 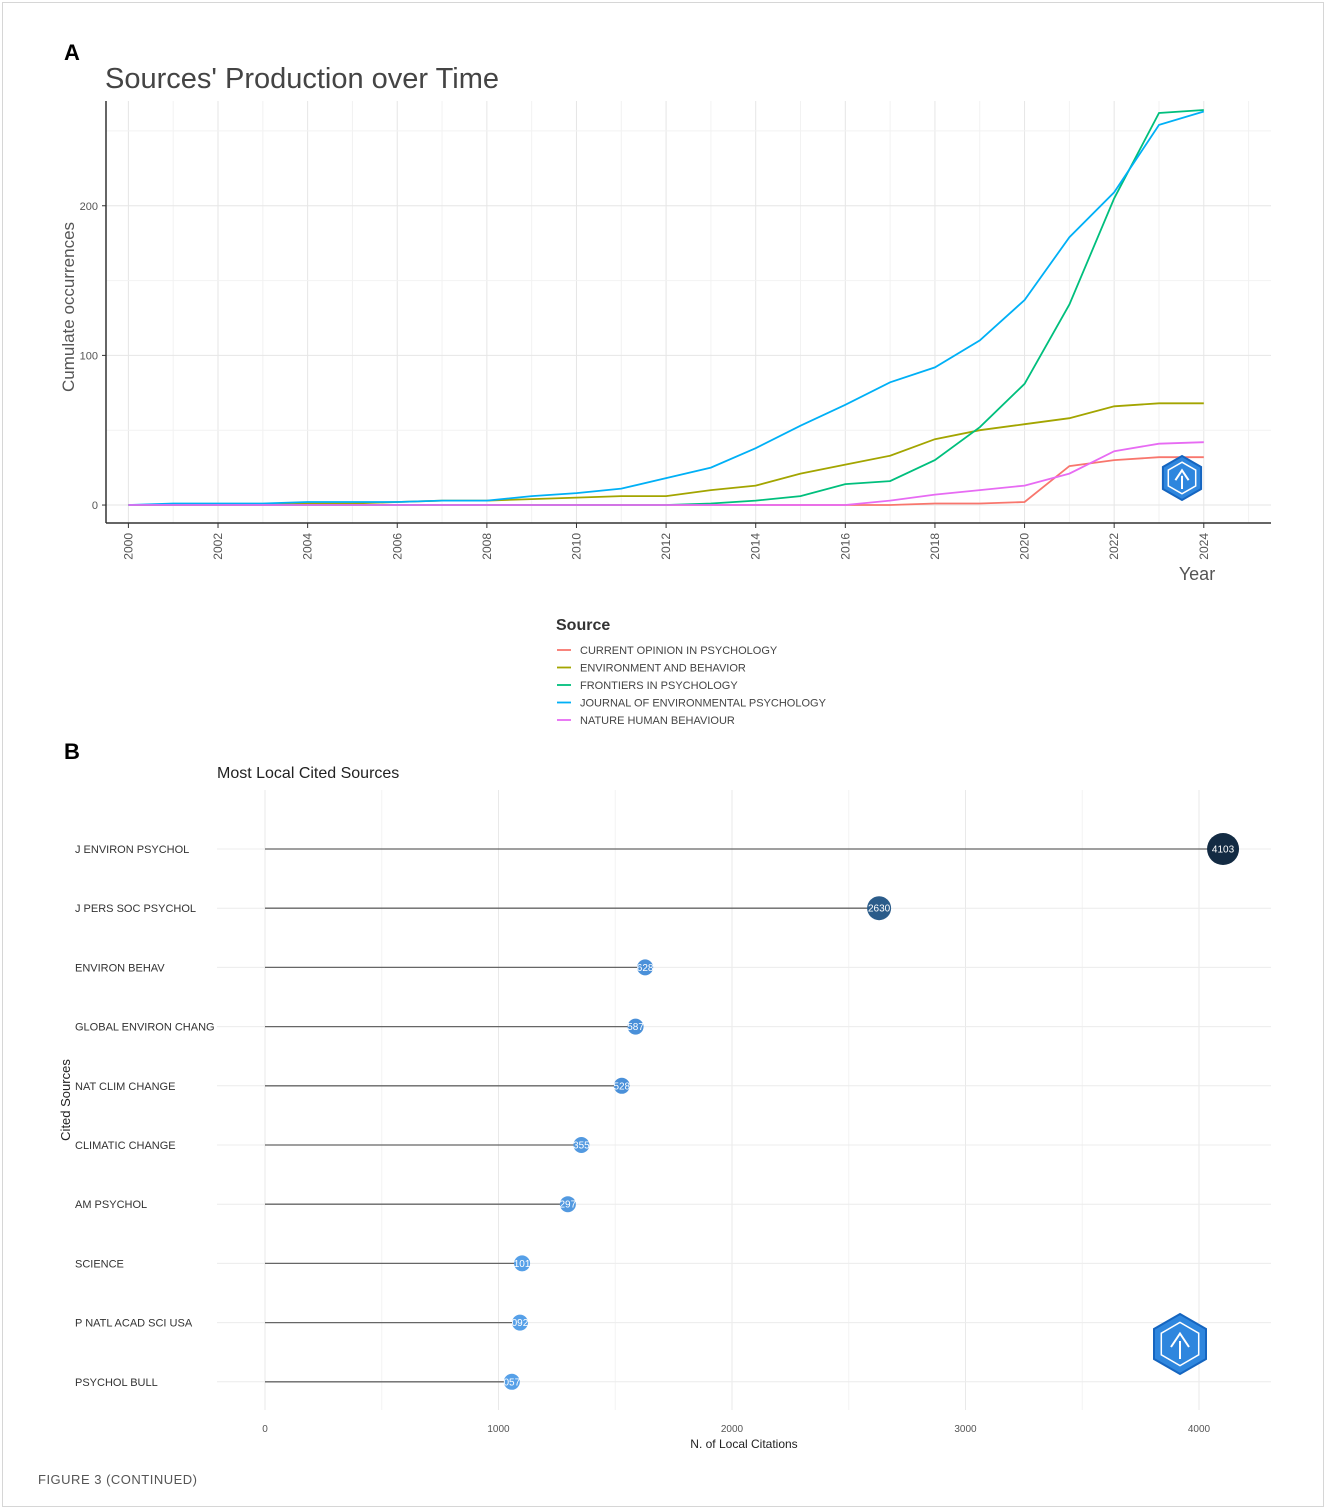 I want to click on value-label: 628, so click(x=645, y=968).